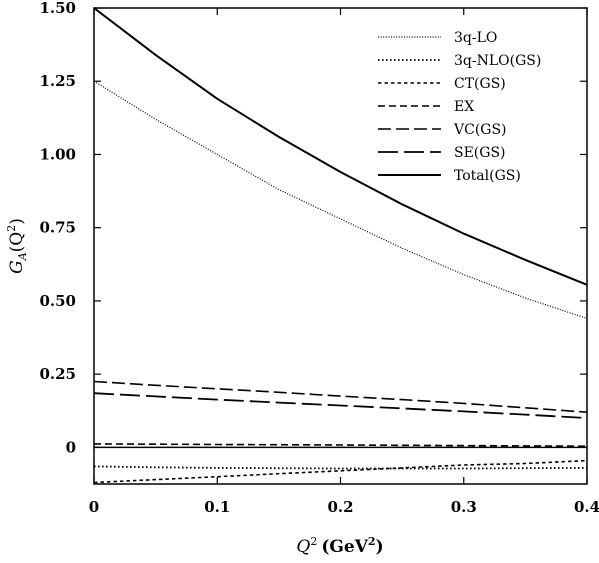 The height and width of the screenshot is (563, 599). I want to click on x-axis-title-unit-close: ), so click(380, 547).